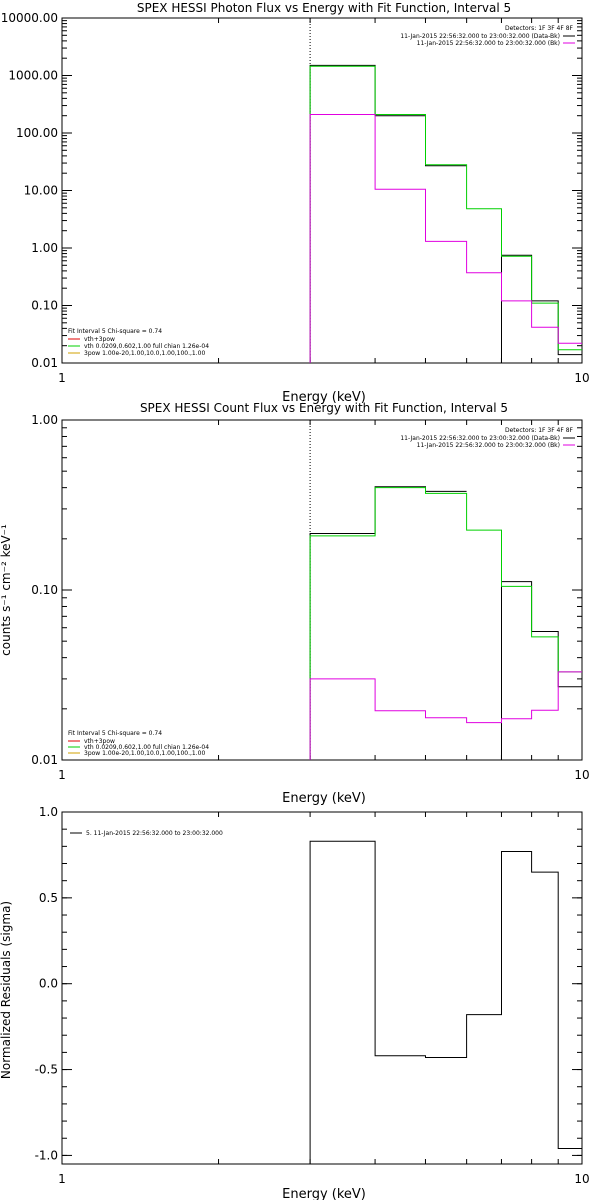 This screenshot has width=600, height=1200. I want to click on y-tick-label-0-0: 0.0, so click(48, 984).